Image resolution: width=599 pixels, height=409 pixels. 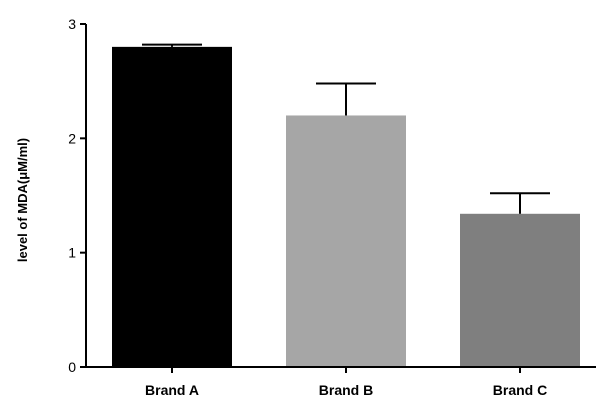 What do you see at coordinates (172, 390) in the screenshot?
I see `x-tick-label: Brand A` at bounding box center [172, 390].